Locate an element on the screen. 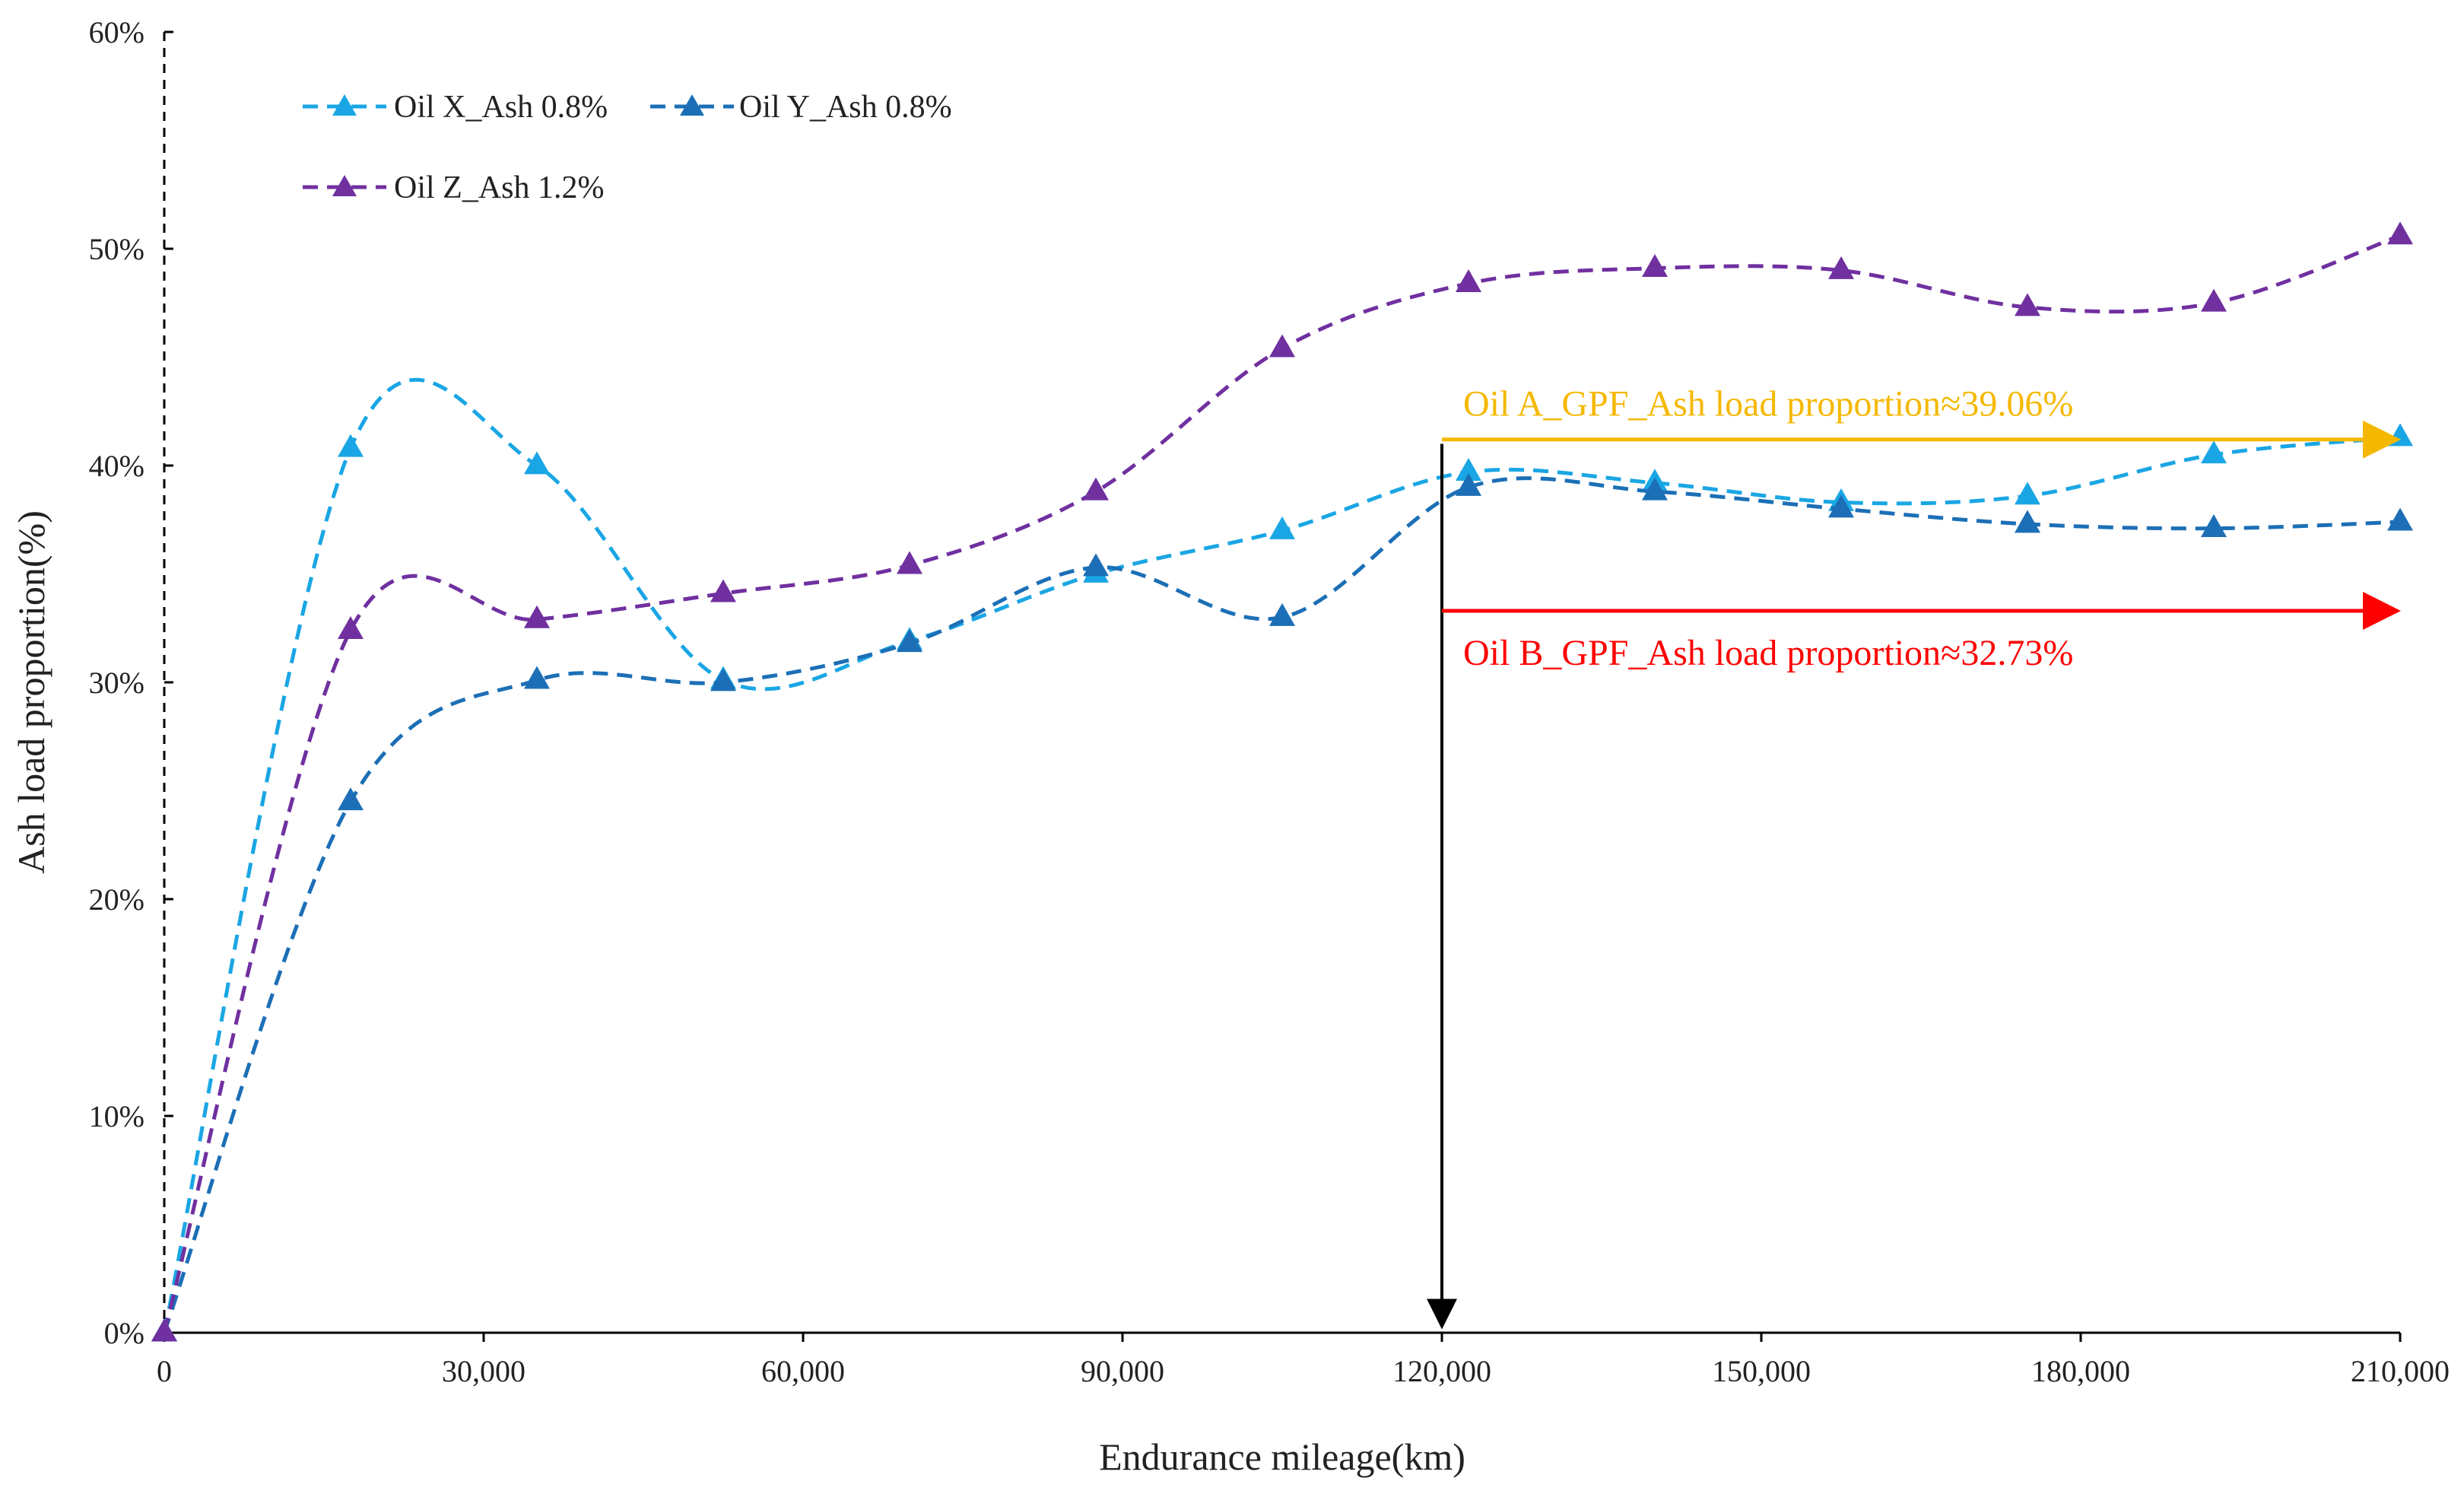  legend-label-oil-x: Oil X_Ash 0.8% is located at coordinates (501, 107).